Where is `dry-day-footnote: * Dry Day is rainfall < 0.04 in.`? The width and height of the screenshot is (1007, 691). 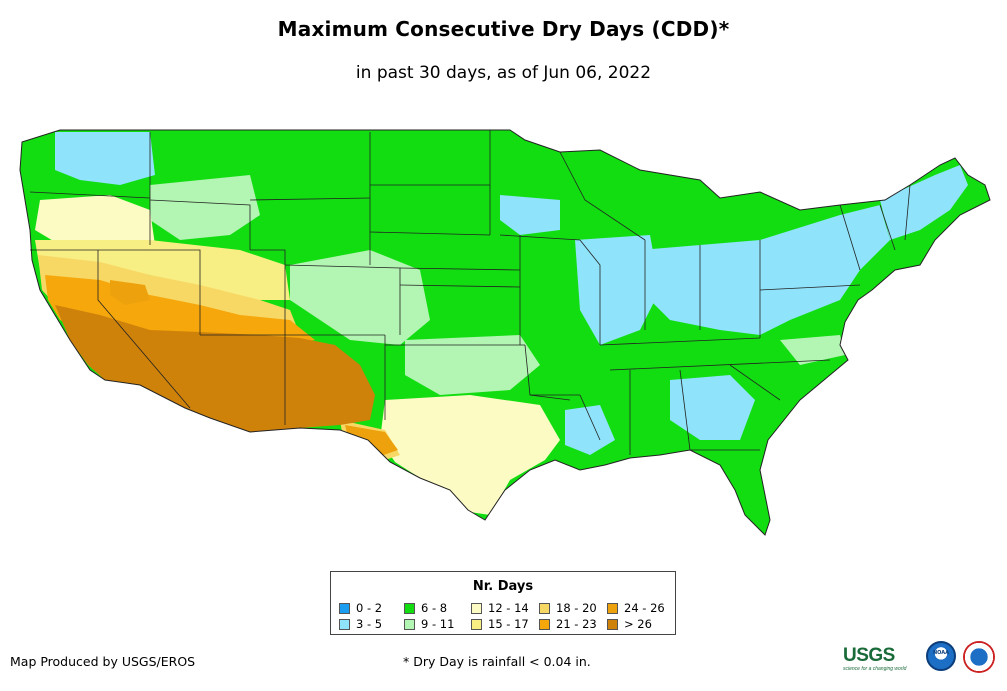 dry-day-footnote: * Dry Day is rainfall < 0.04 in. is located at coordinates (497, 661).